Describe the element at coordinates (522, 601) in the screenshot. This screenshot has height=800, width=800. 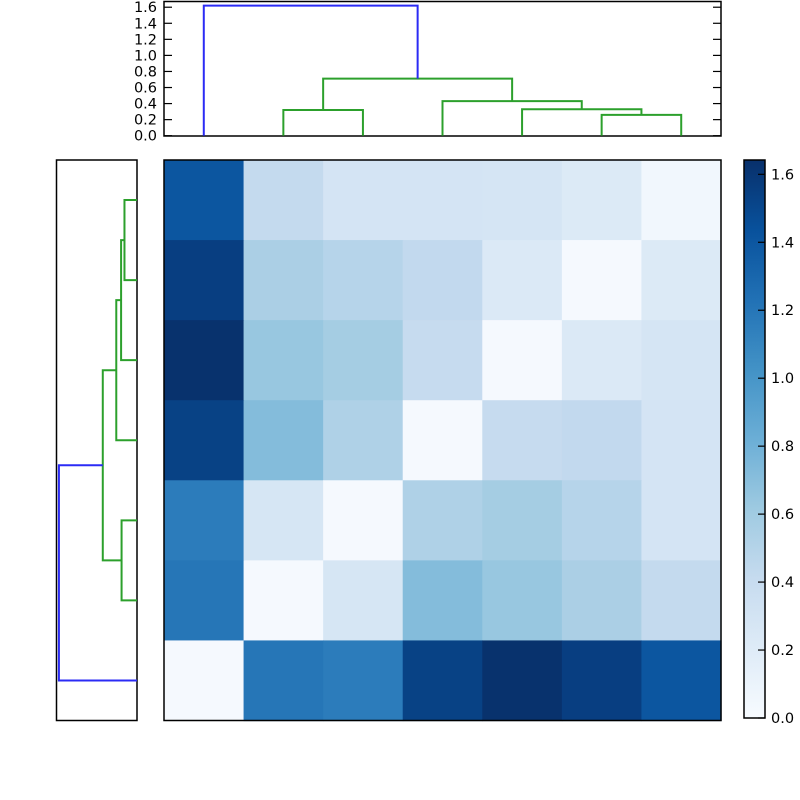
I see `heatmap-cell-r6c5` at that location.